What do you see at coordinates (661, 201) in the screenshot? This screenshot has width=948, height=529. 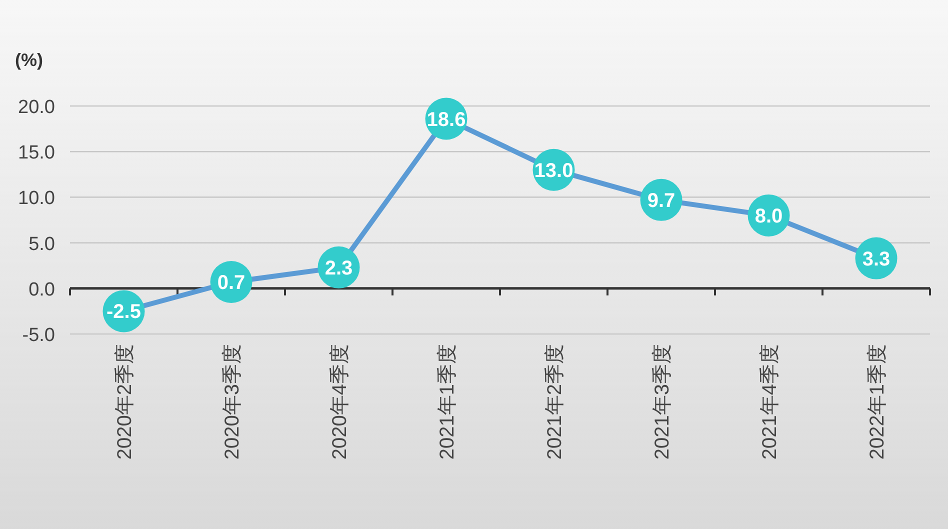 I see `data-label: 9.7` at bounding box center [661, 201].